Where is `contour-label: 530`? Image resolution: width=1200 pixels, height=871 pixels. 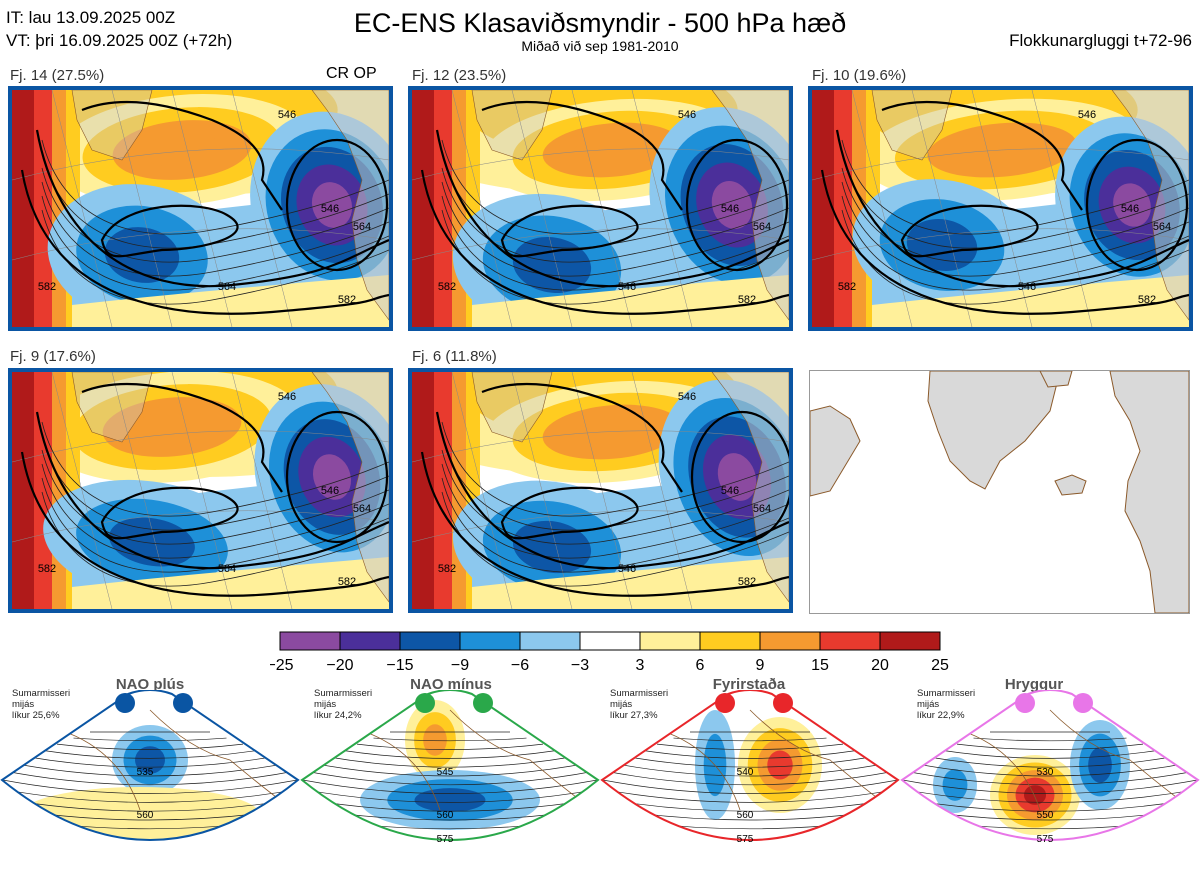 contour-label: 530 is located at coordinates (1045, 772).